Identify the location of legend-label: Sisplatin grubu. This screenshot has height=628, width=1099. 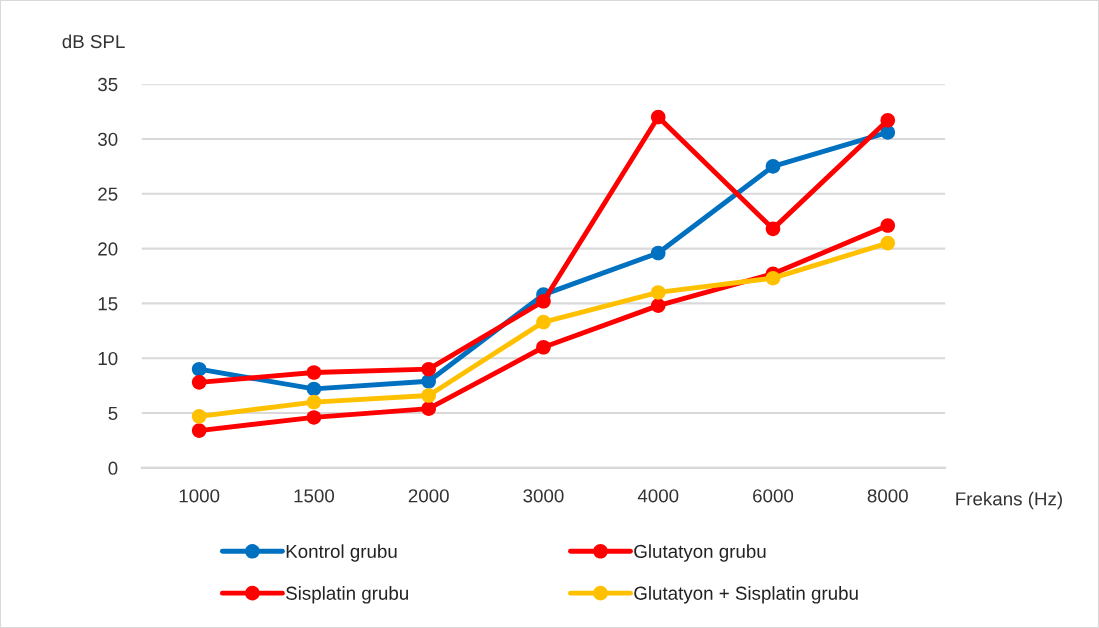
(347, 595).